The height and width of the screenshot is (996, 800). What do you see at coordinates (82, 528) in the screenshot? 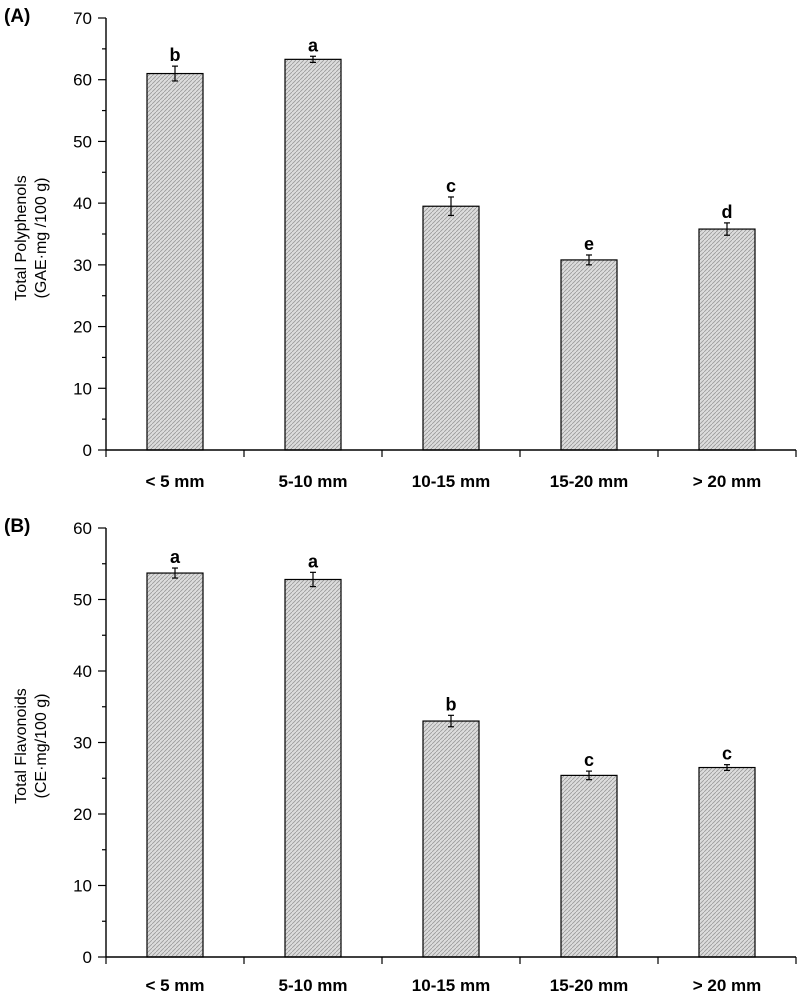
I see `panel-b-ytick-label: 60` at bounding box center [82, 528].